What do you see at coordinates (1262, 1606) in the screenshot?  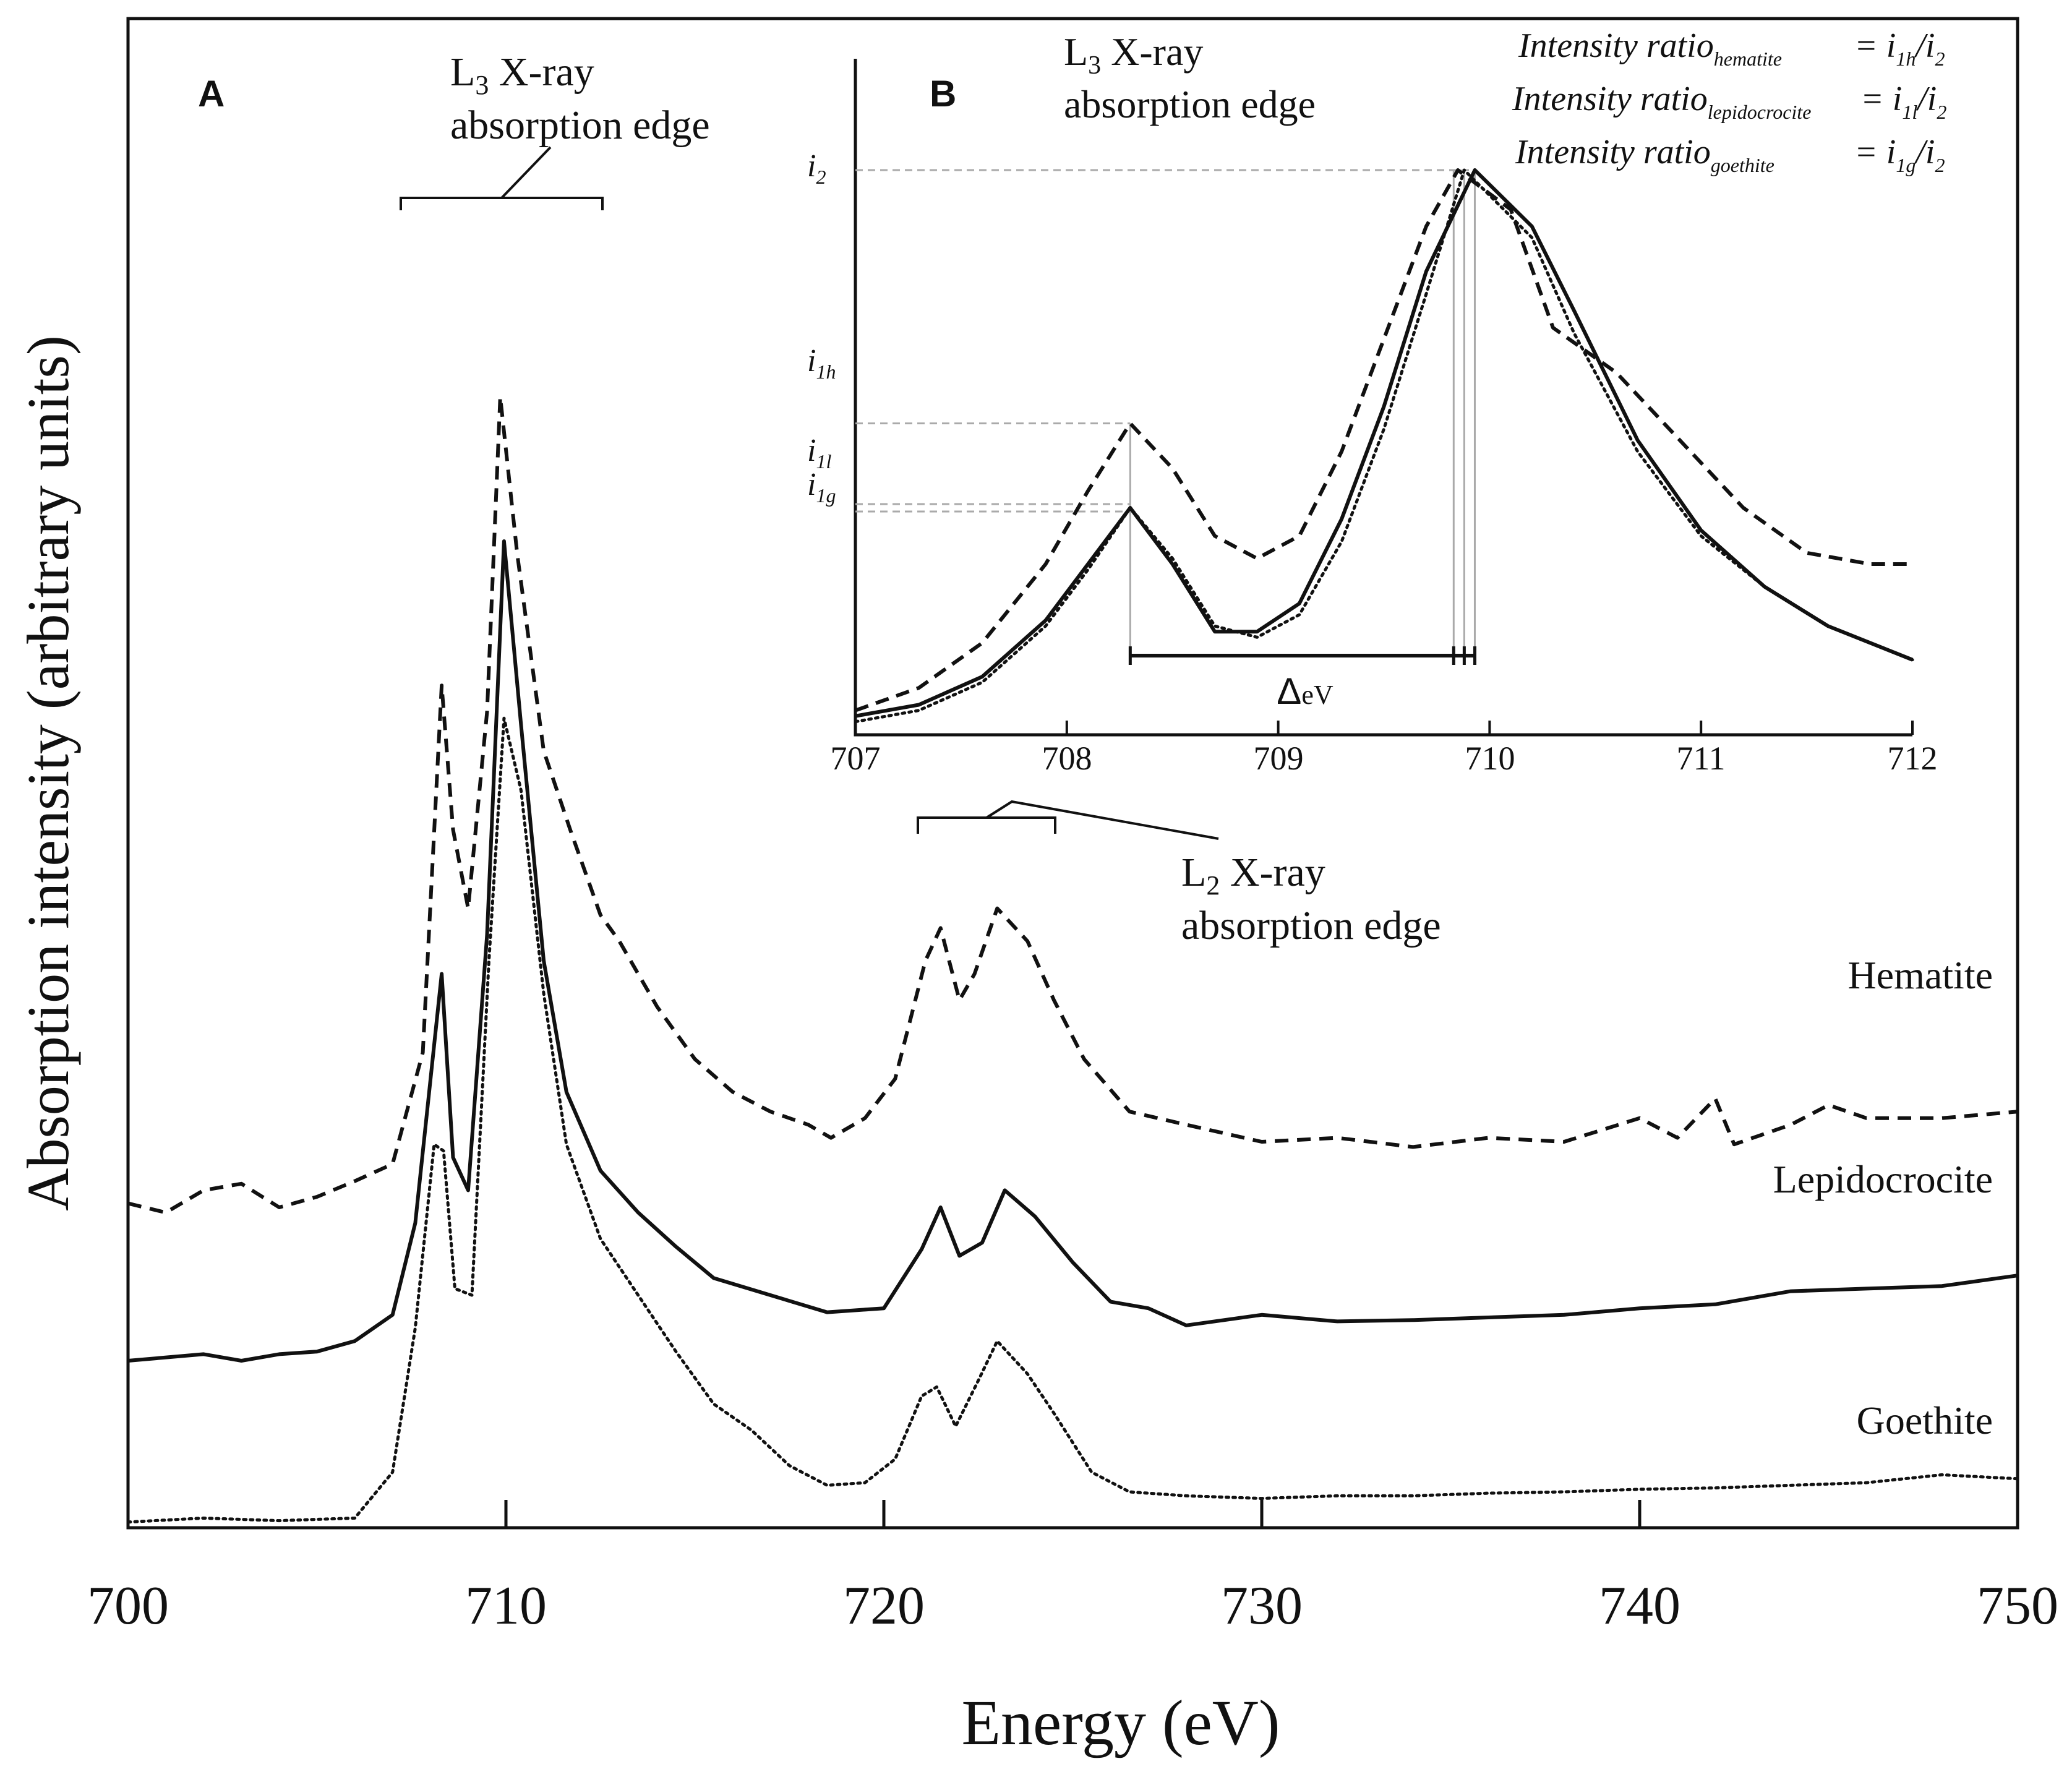 I see `tick-label-730: 730` at bounding box center [1262, 1606].